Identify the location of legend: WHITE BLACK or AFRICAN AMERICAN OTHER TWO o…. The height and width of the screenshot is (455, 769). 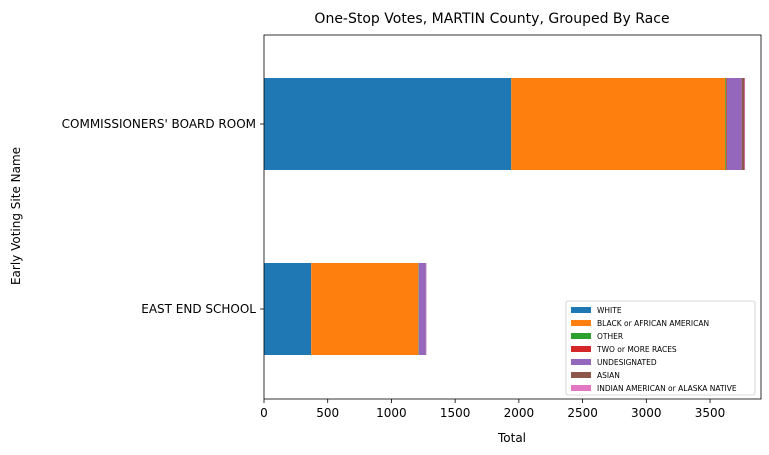
(660, 348).